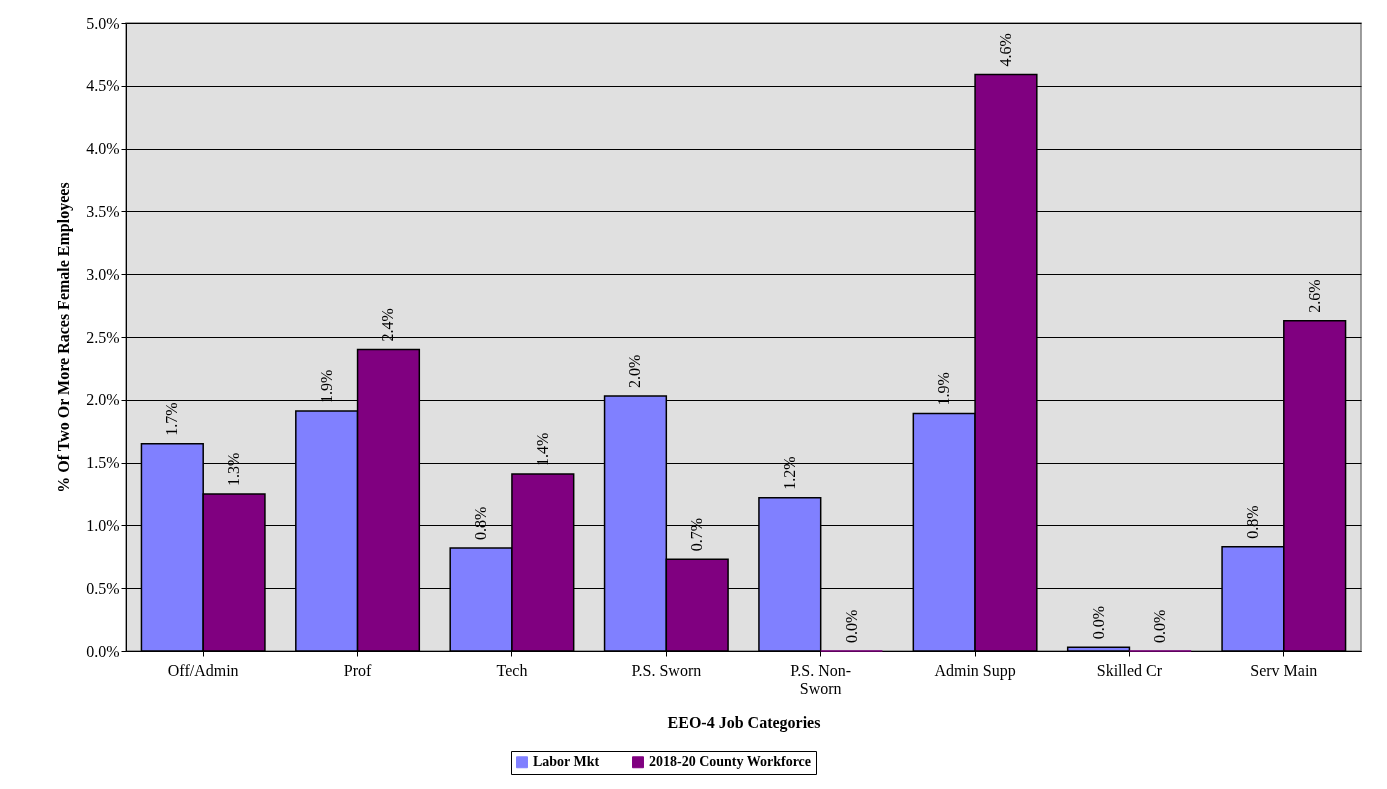 This screenshot has width=1387, height=789. What do you see at coordinates (64, 337) in the screenshot?
I see `y-axis-title: % Of Two Or More Races Female Employees` at bounding box center [64, 337].